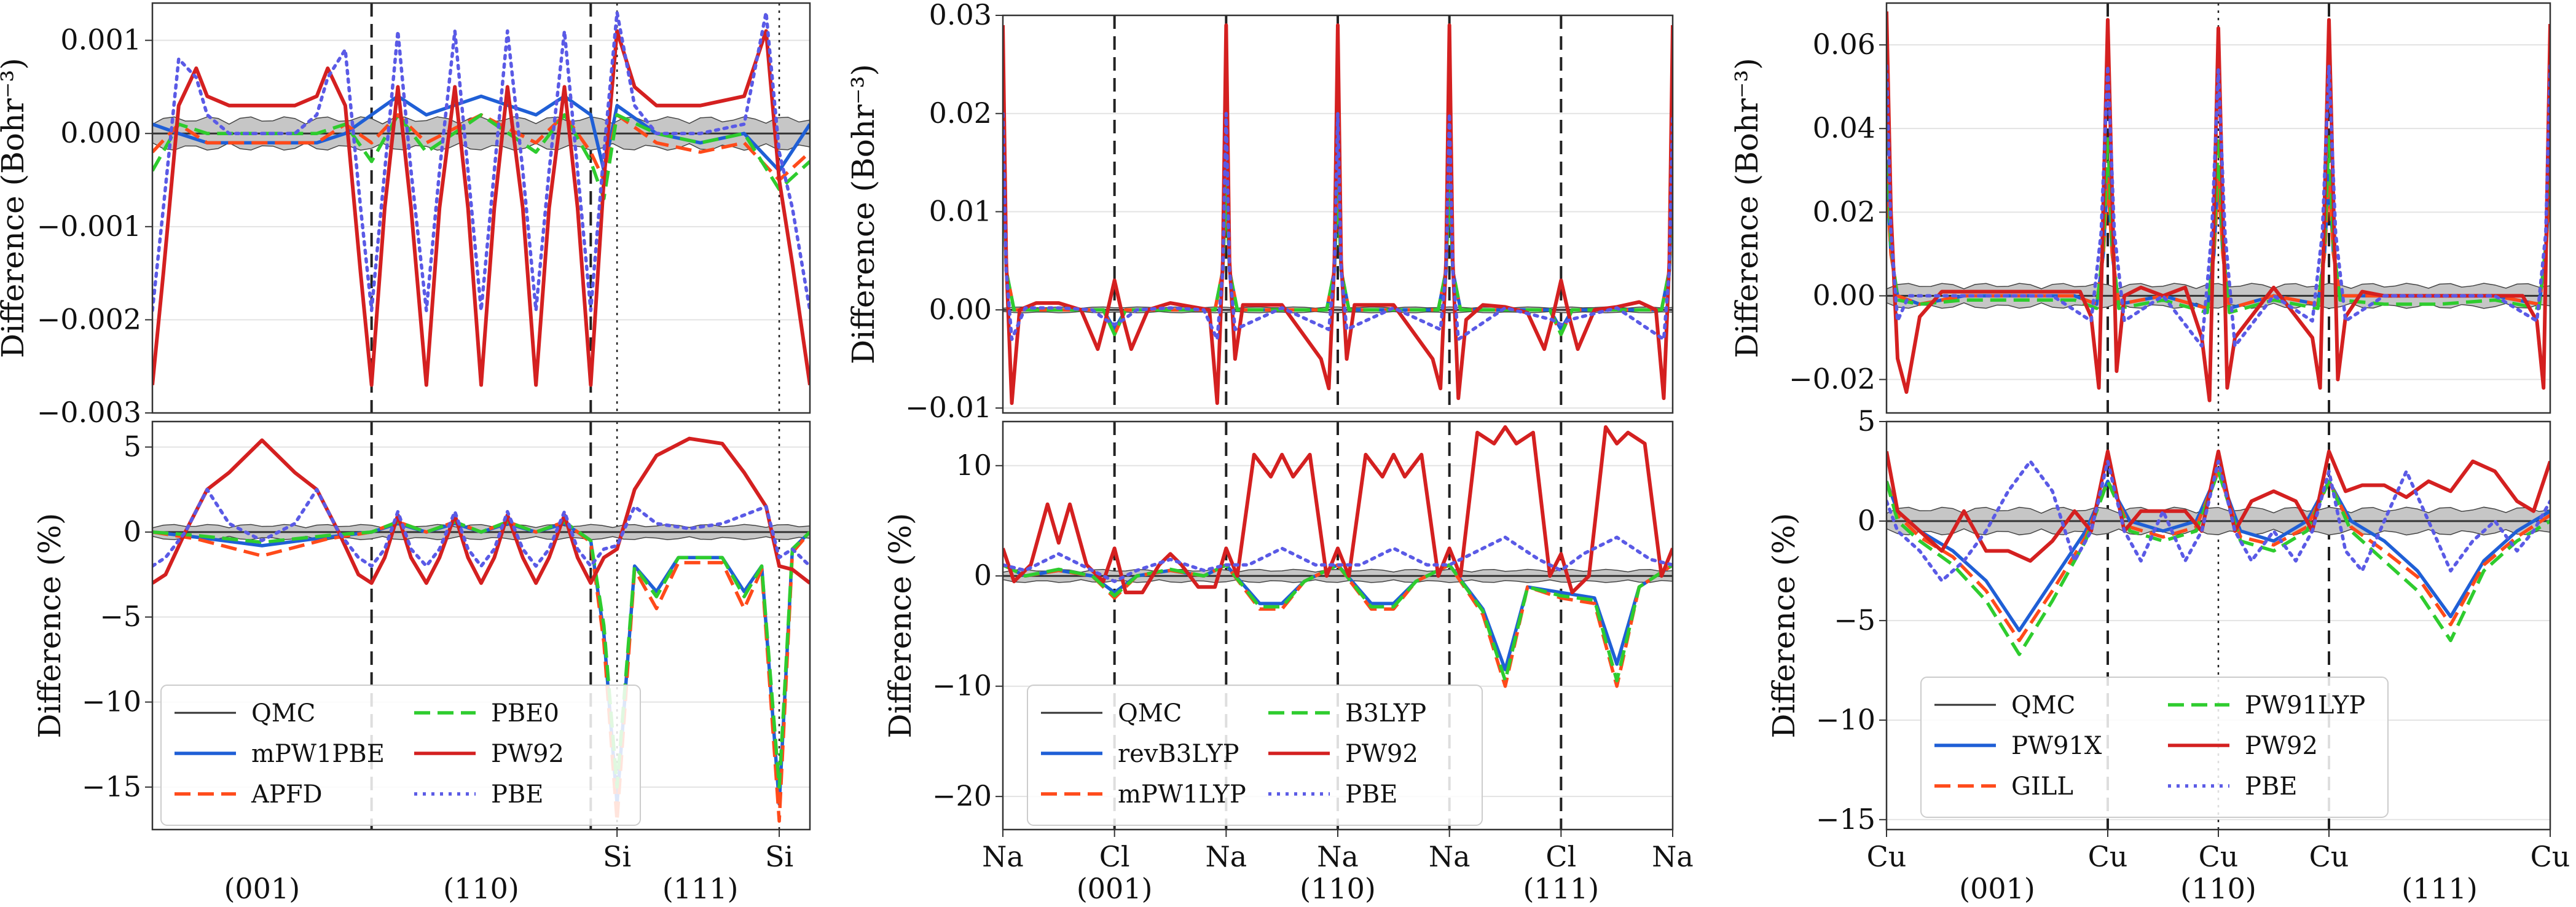 The width and height of the screenshot is (2576, 907). Describe the element at coordinates (960, 212) in the screenshot. I see `y-tick-label: 0.01` at that location.